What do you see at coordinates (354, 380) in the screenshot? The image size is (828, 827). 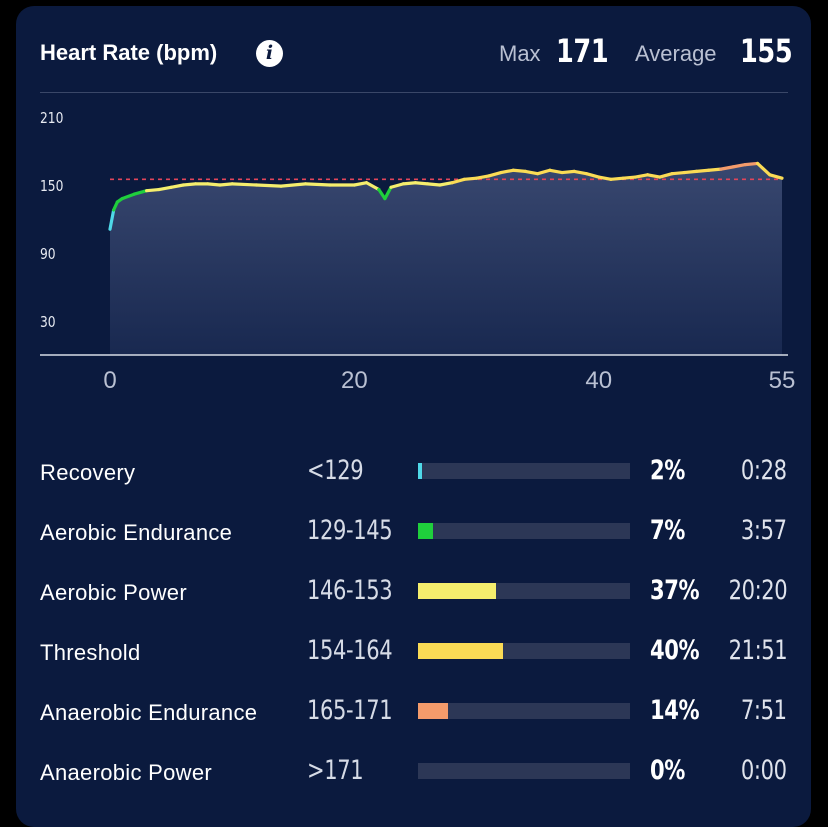 I see `x-tick-label: 20` at bounding box center [354, 380].